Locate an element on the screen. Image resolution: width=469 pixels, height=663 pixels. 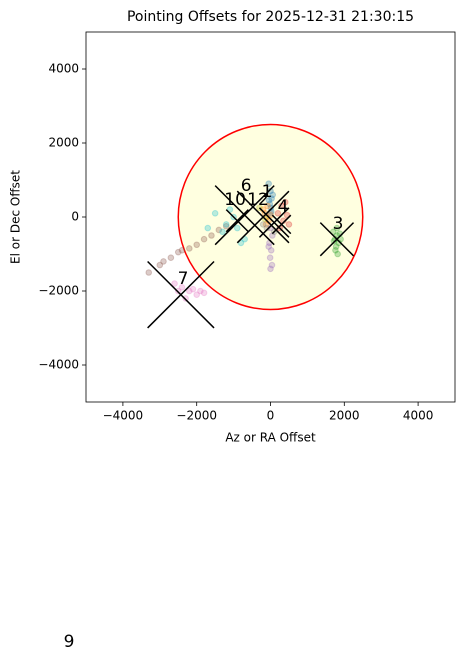
y-tick-label: 0 is located at coordinates (75, 217).